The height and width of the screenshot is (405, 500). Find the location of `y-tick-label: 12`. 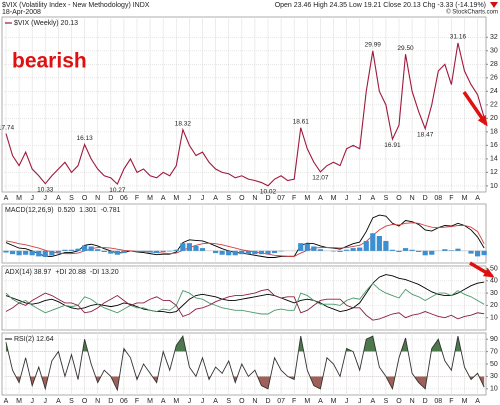

y-tick-label: 12 is located at coordinates (494, 172).